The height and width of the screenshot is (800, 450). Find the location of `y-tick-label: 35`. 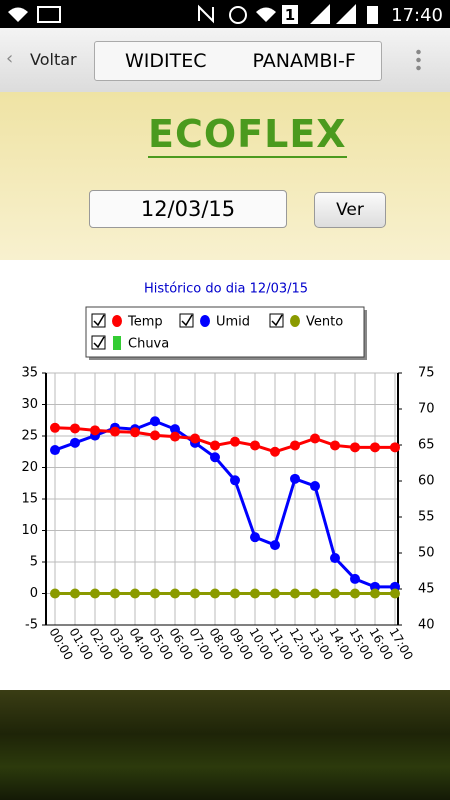

y-tick-label: 35 is located at coordinates (29, 373).